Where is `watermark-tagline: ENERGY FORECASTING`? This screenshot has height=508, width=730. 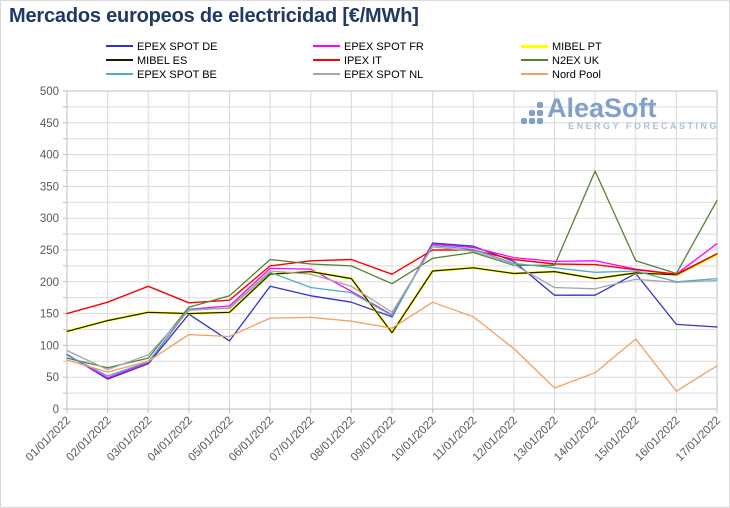
watermark-tagline: ENERGY FORECASTING is located at coordinates (643, 126).